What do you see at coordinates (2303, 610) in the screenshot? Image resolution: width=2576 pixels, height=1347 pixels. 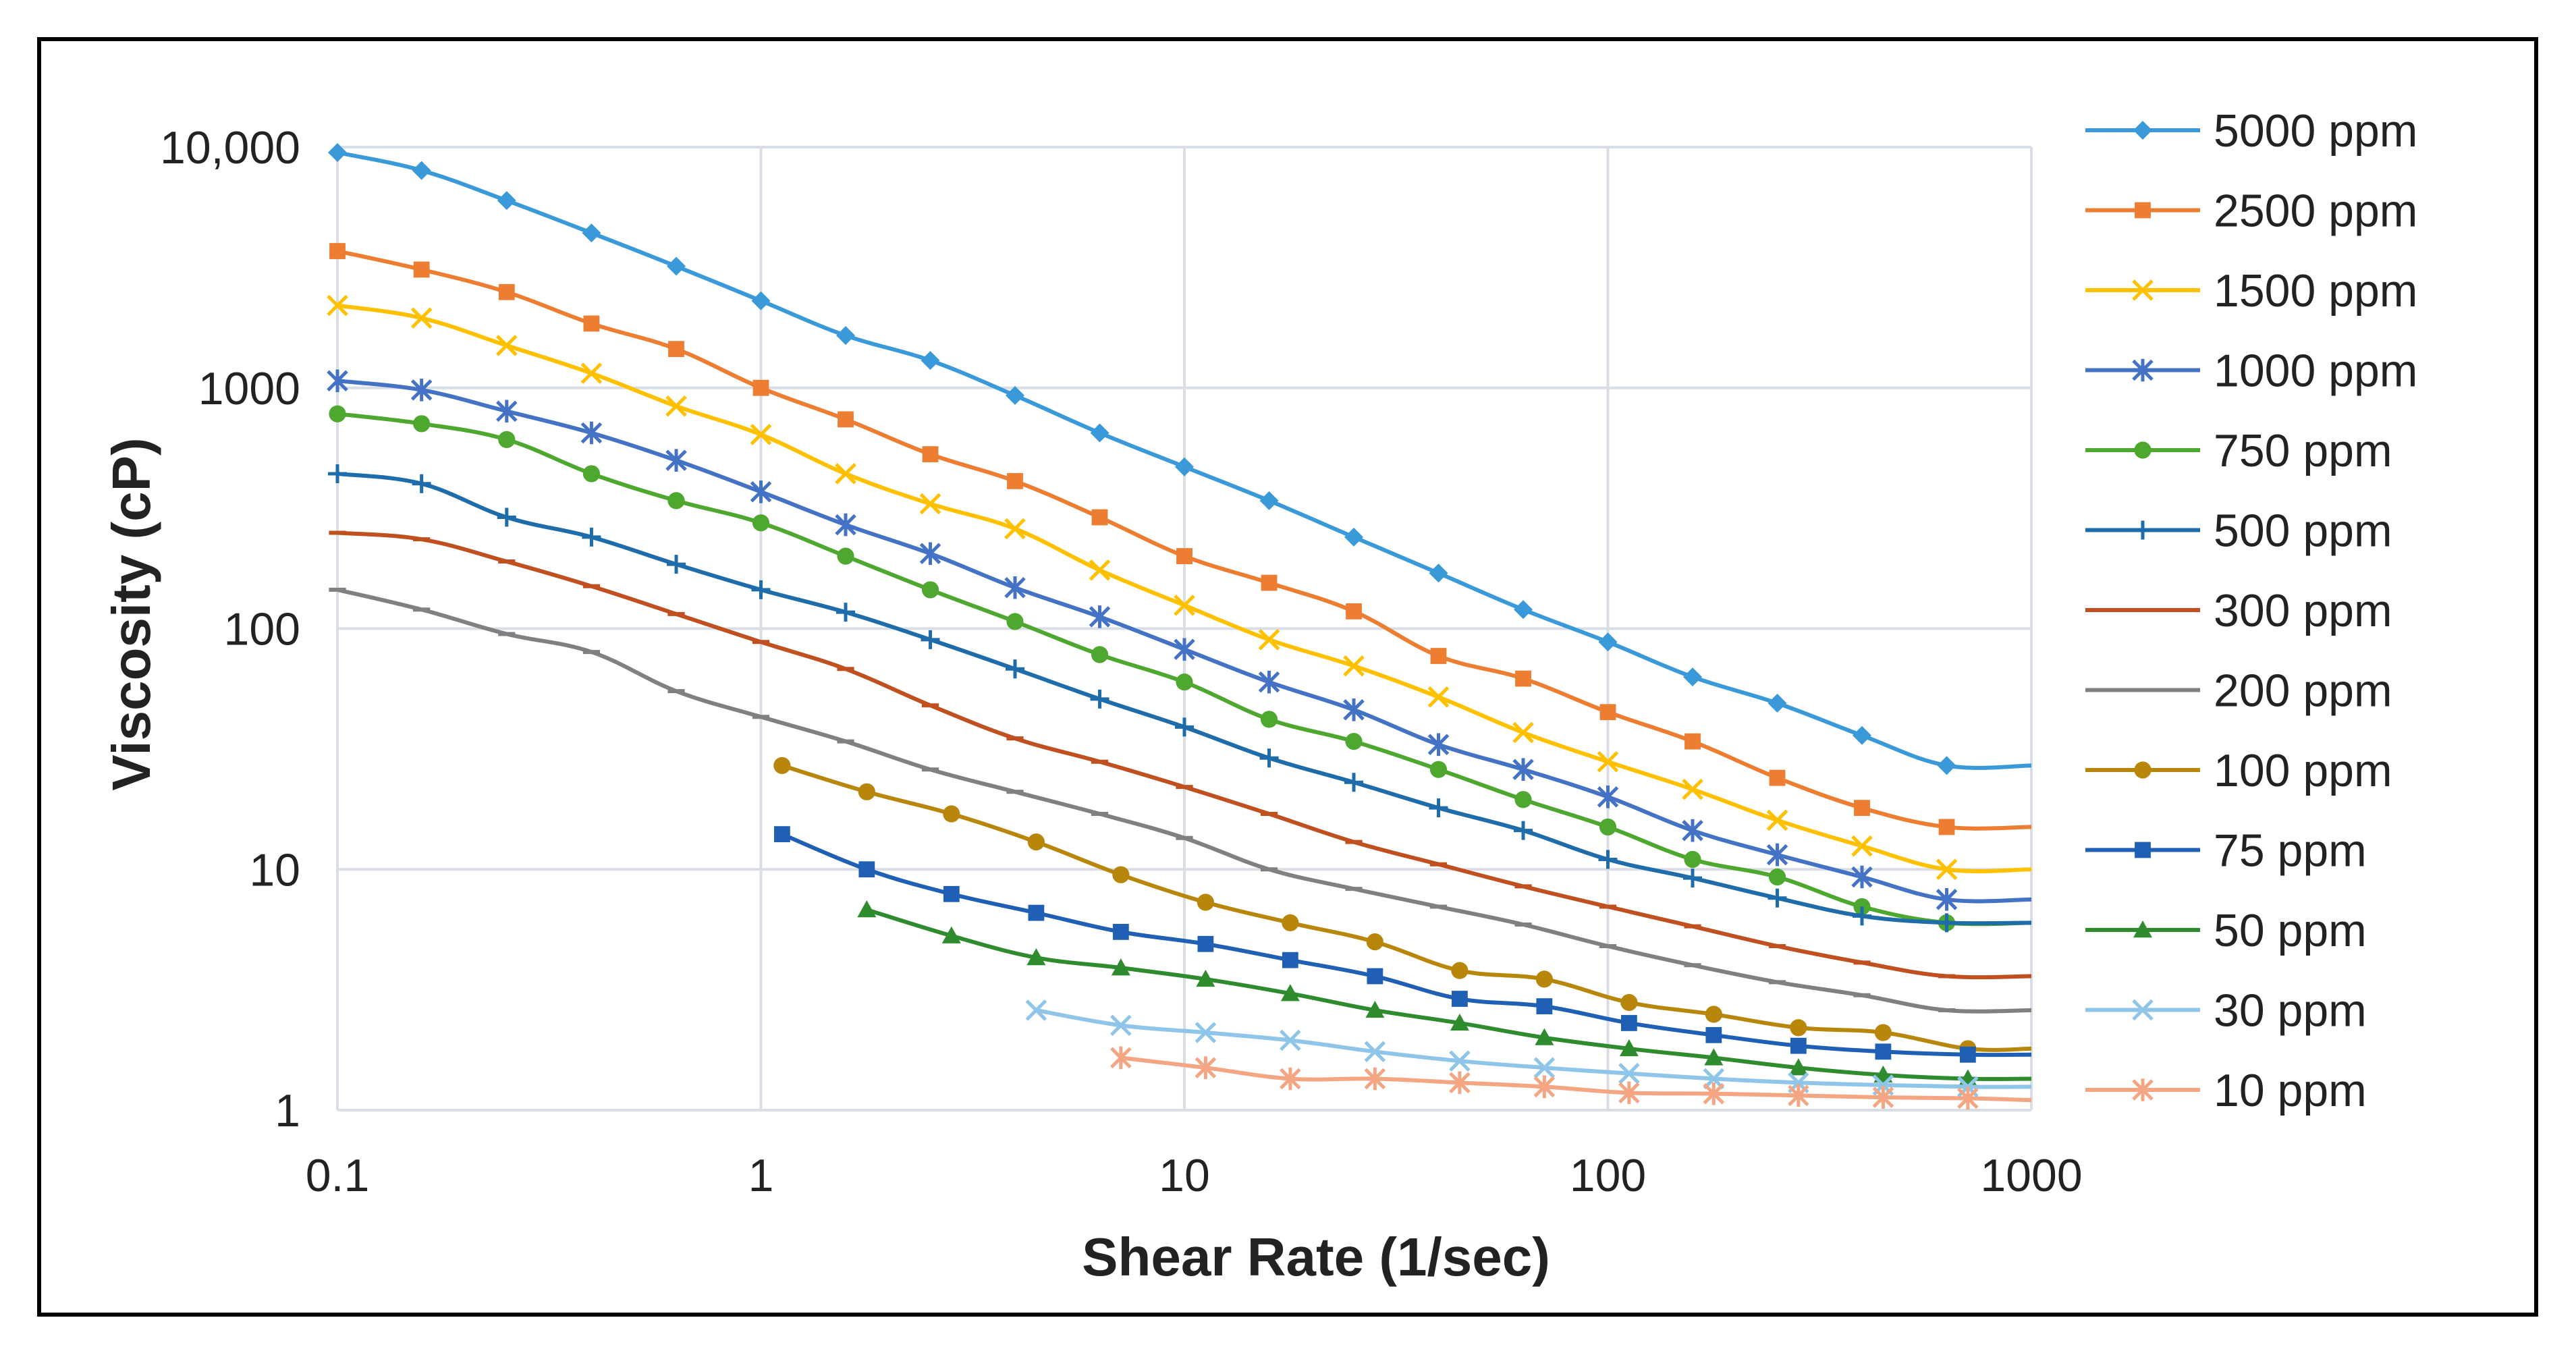 I see `legend-label: 300 ppm` at bounding box center [2303, 610].